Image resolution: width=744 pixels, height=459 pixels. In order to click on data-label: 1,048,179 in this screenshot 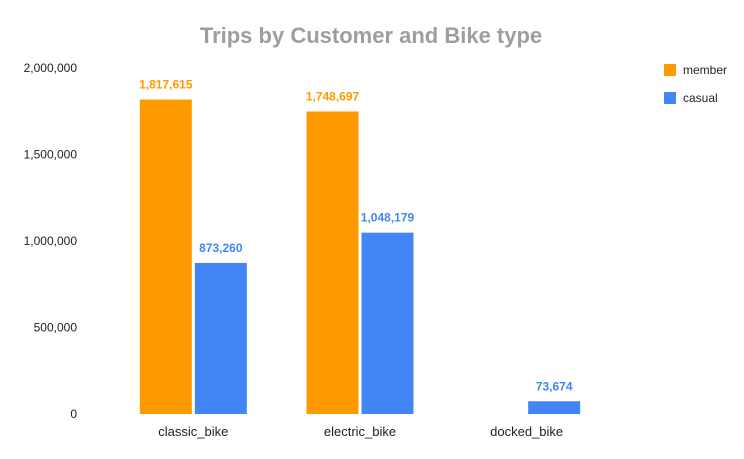, I will do `click(388, 218)`.